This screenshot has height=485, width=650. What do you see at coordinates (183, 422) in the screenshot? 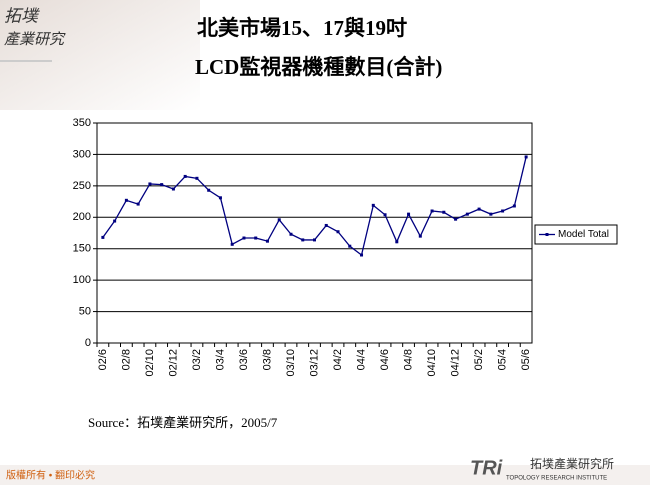
I see `source-note: Source：拓墣產業研究所，2005/7` at bounding box center [183, 422].